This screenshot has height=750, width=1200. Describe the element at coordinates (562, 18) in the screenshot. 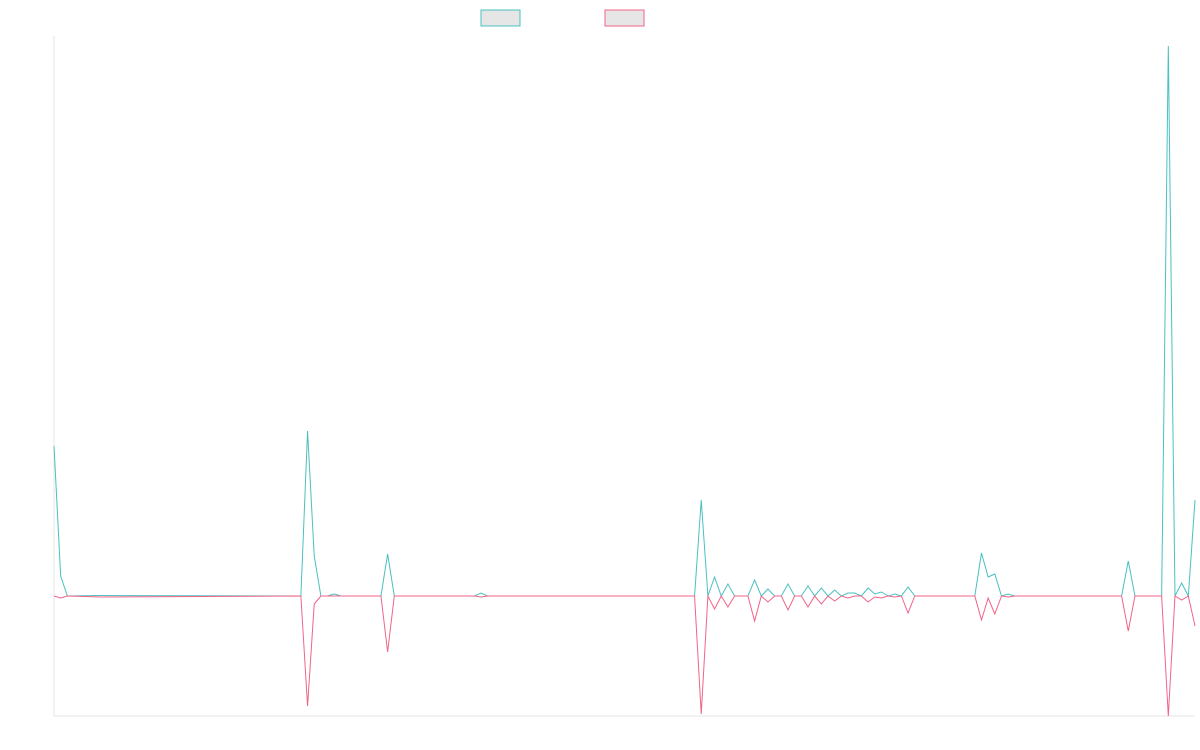

I see `legend` at that location.